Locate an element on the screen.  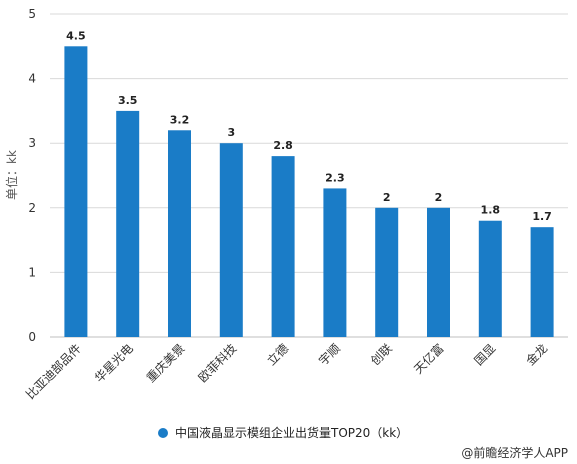
data-label: 2.8 is located at coordinates (283, 145).